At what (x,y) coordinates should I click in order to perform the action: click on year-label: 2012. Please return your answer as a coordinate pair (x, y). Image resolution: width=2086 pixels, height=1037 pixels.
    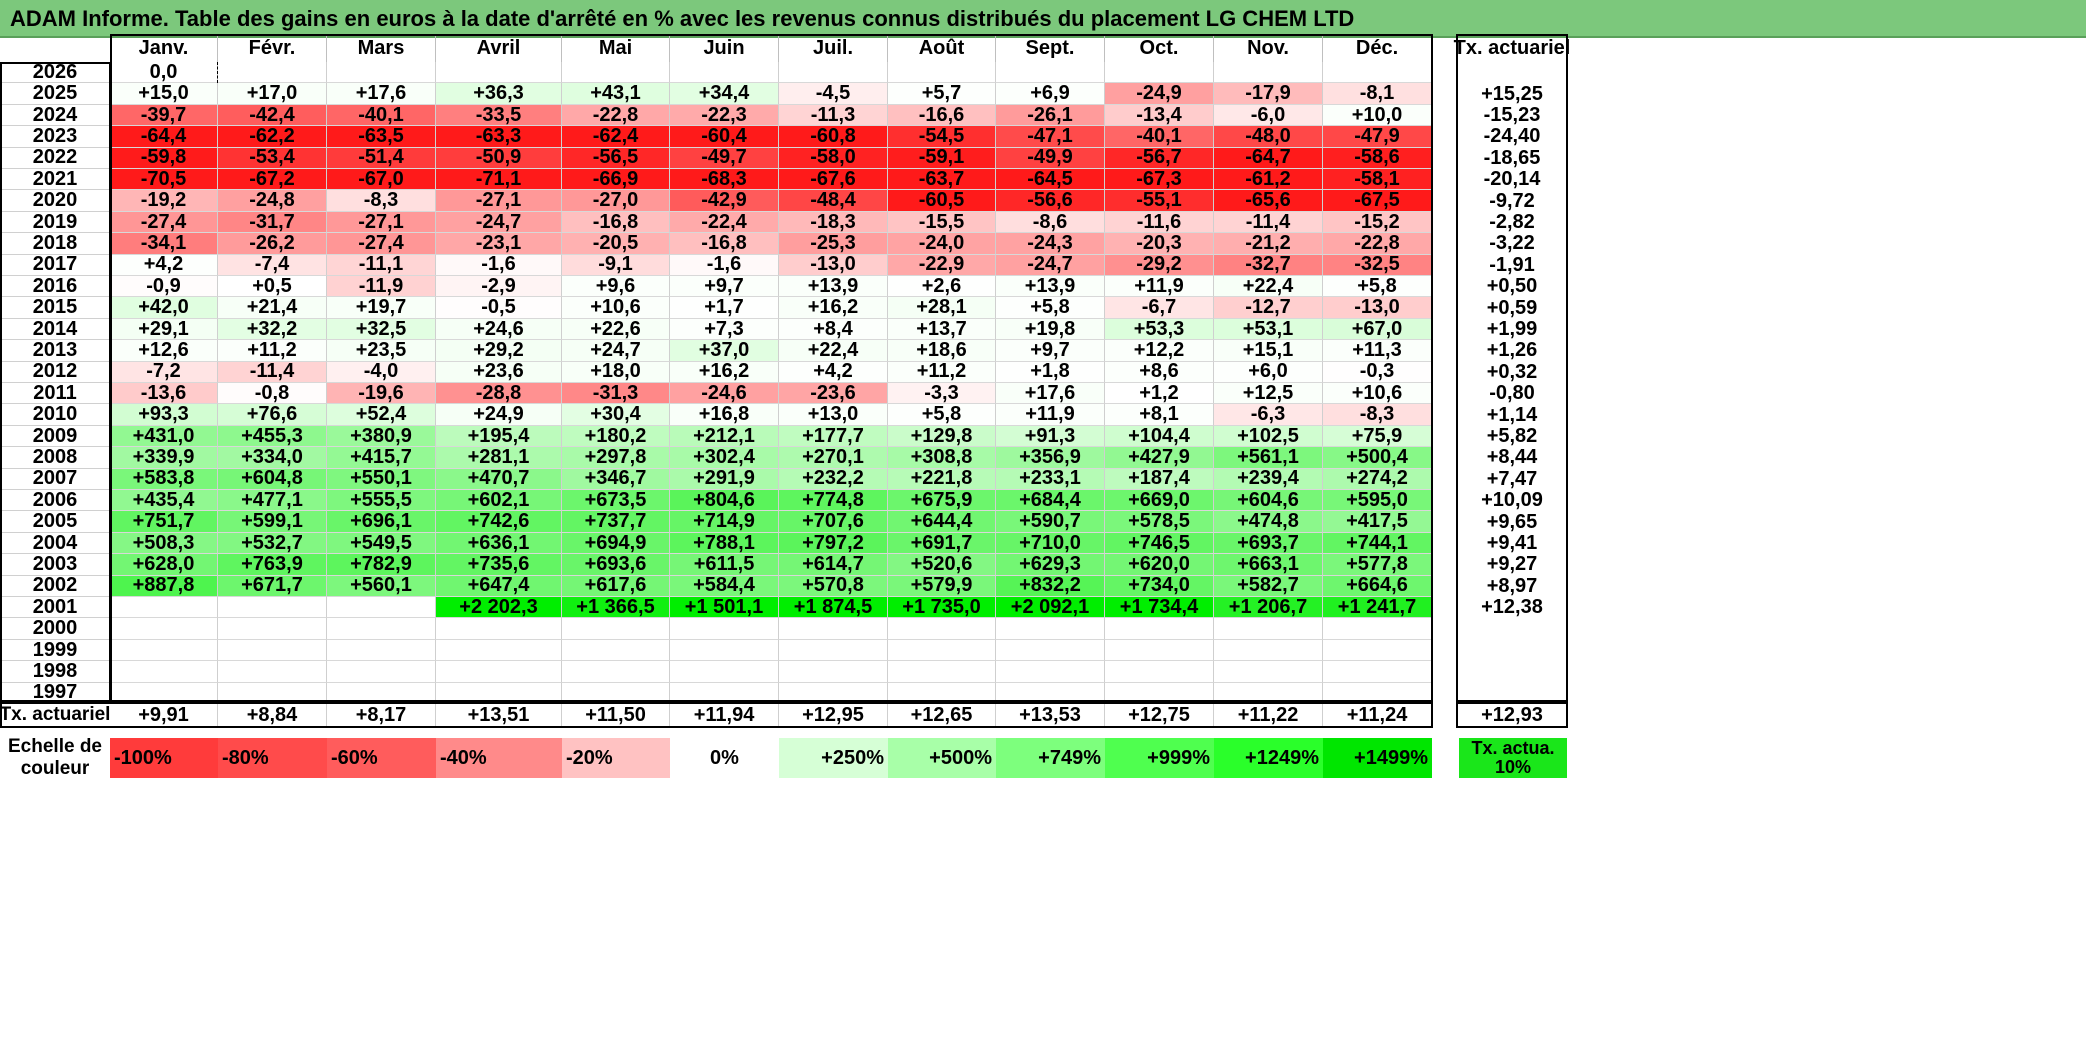
    Looking at the image, I should click on (55, 371).